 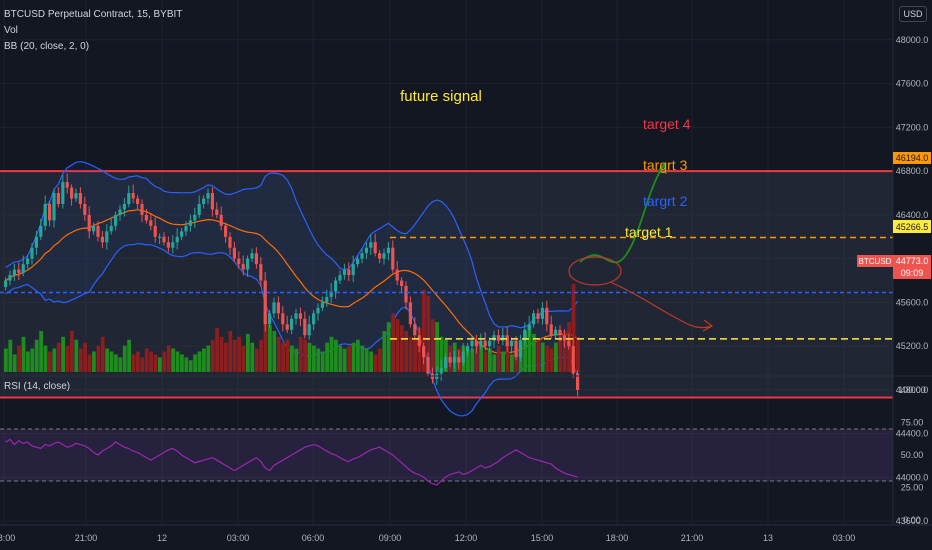 I want to click on time-tick-label: 03:00, so click(x=844, y=538).